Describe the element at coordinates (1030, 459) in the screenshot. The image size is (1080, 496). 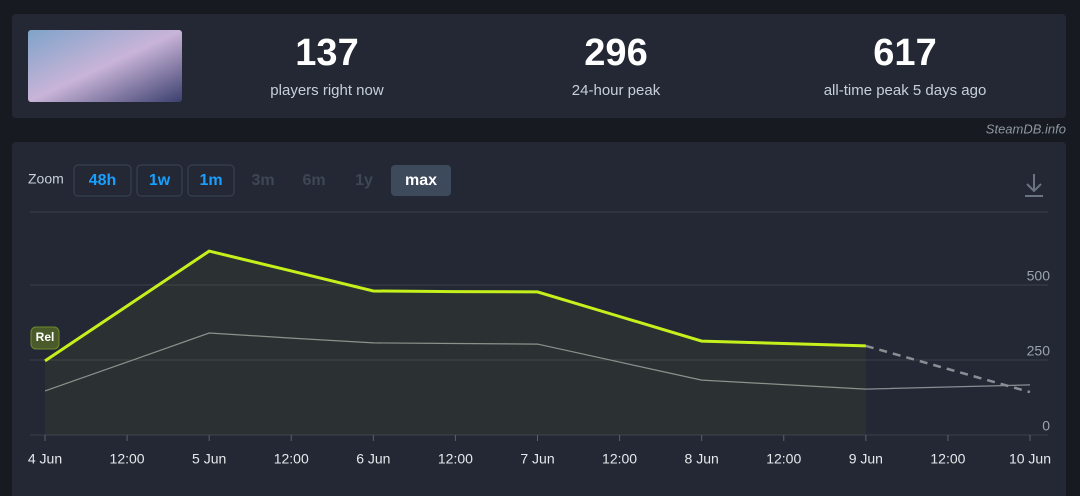
I see `x-tick-label: 10 Jun` at that location.